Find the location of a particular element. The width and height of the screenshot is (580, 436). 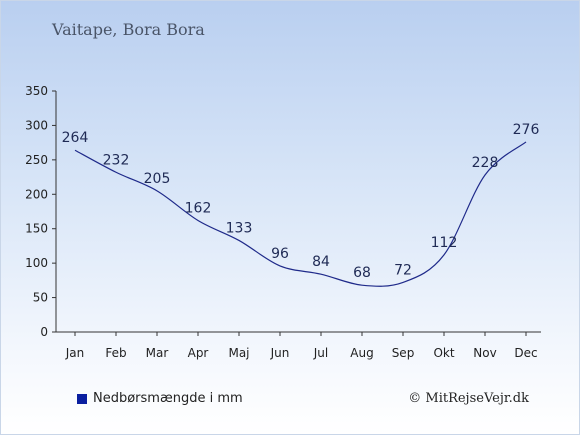

legend: Nedbørsmængde i mm is located at coordinates (160, 398).